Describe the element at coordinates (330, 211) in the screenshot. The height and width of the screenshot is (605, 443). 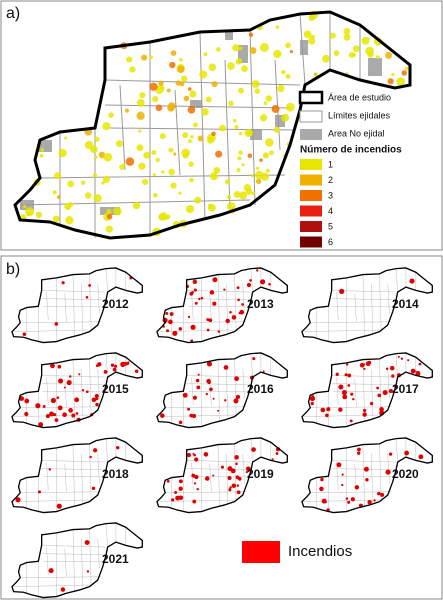
I see `legend-label: 4` at that location.